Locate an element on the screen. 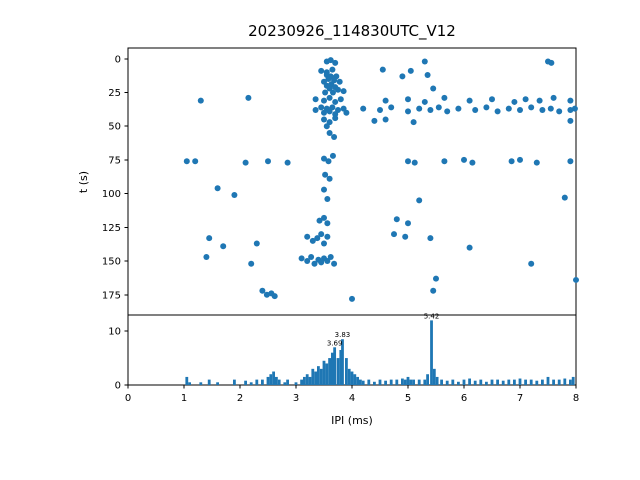 The height and width of the screenshot is (480, 640). svg-text: 3.69 is located at coordinates (335, 343).